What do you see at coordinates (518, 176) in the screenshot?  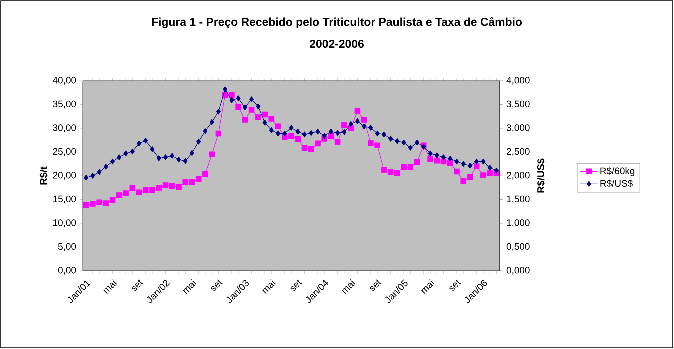 I see `y2-tick-label: 2,000` at bounding box center [518, 176].